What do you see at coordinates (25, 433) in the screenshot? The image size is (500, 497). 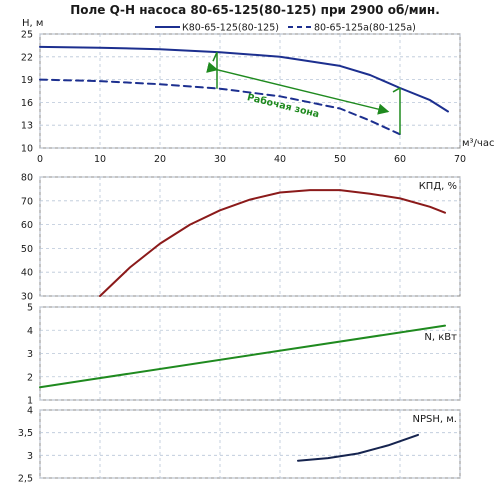 I see `y-tick-label: 3,5` at bounding box center [25, 433].